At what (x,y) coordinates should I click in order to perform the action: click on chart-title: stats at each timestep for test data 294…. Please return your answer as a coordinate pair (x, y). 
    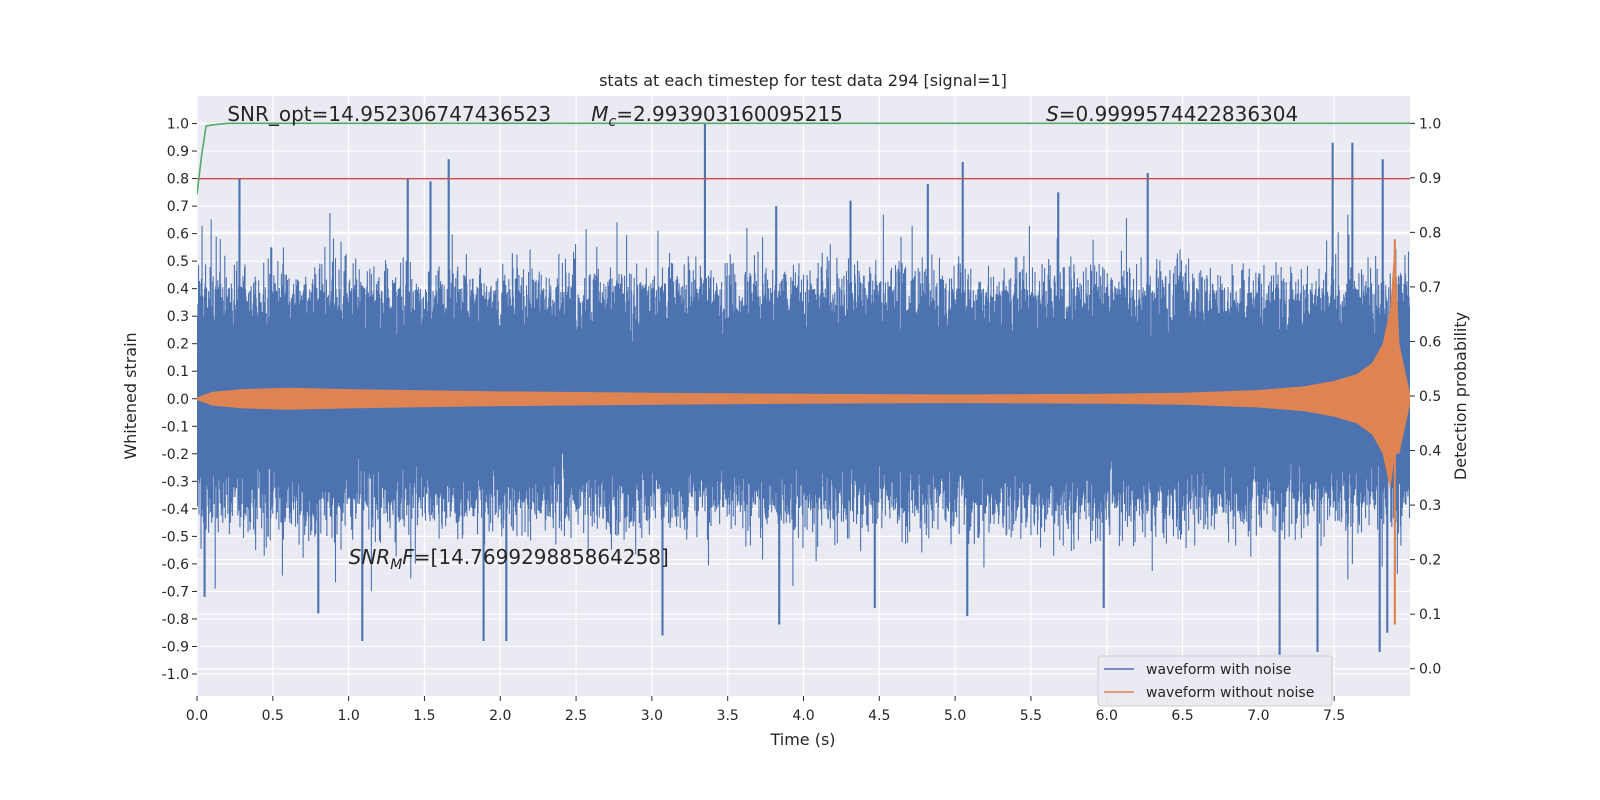
    Looking at the image, I should click on (803, 80).